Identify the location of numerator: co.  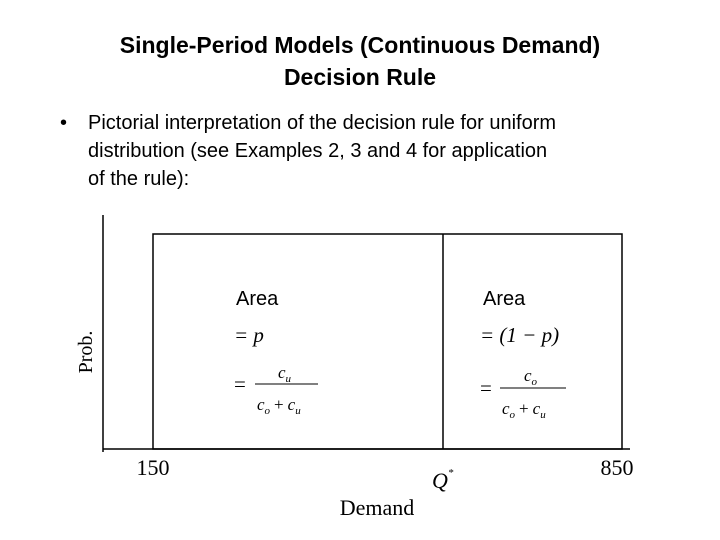
(531, 377).